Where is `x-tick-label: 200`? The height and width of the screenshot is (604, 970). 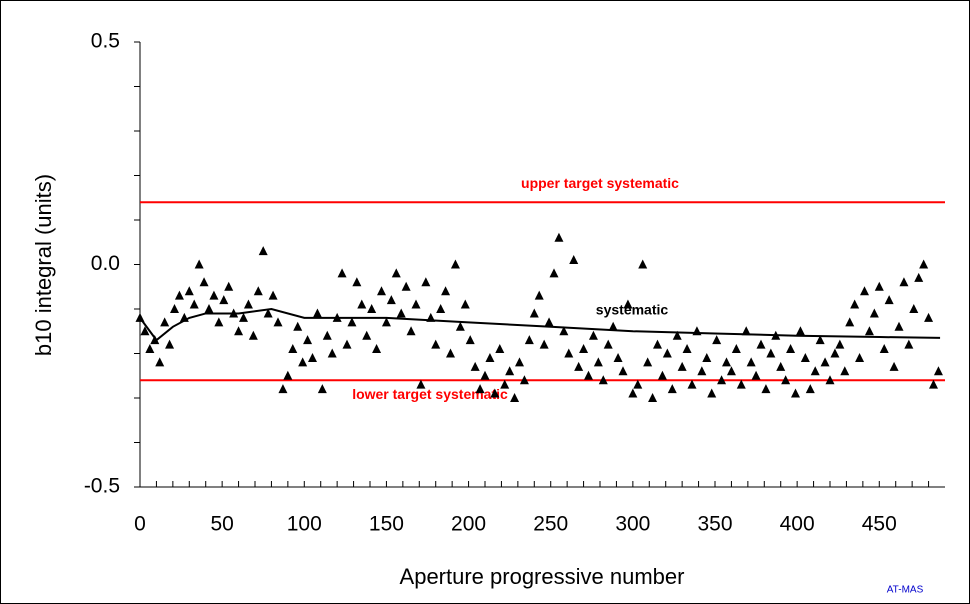
x-tick-label: 200 is located at coordinates (468, 524).